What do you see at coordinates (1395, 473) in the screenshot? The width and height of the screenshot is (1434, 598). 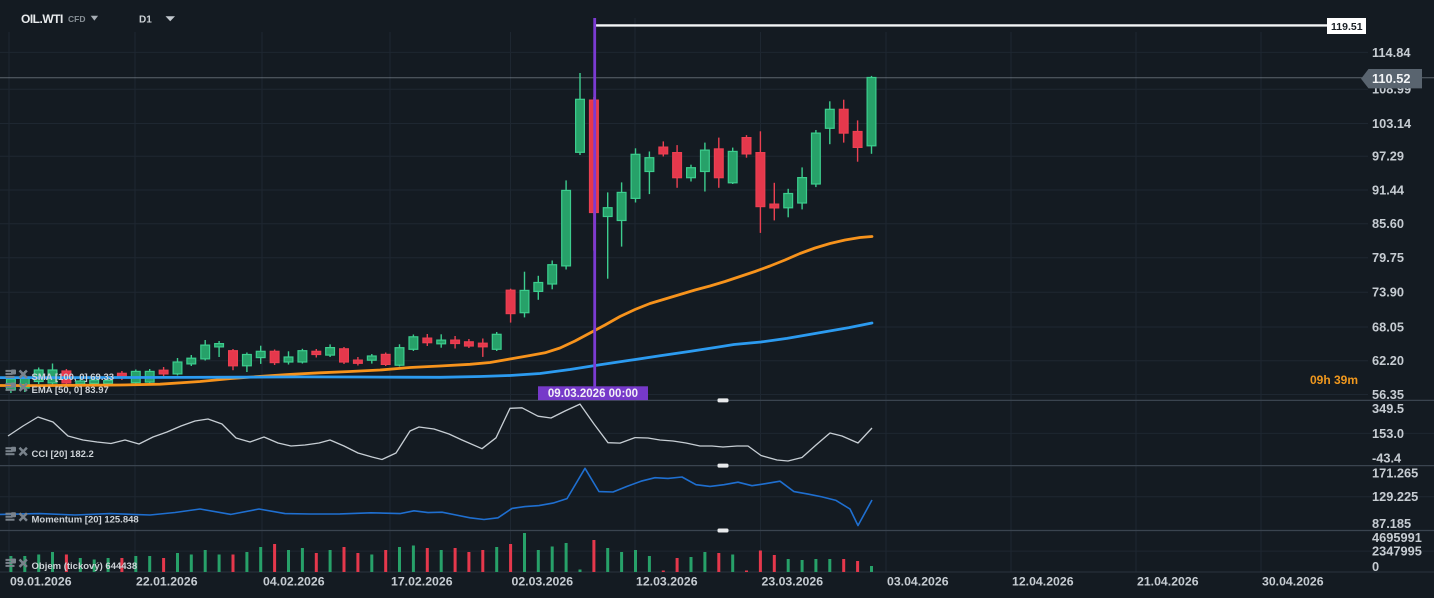 I see `svg-text: 171.265` at bounding box center [1395, 473].